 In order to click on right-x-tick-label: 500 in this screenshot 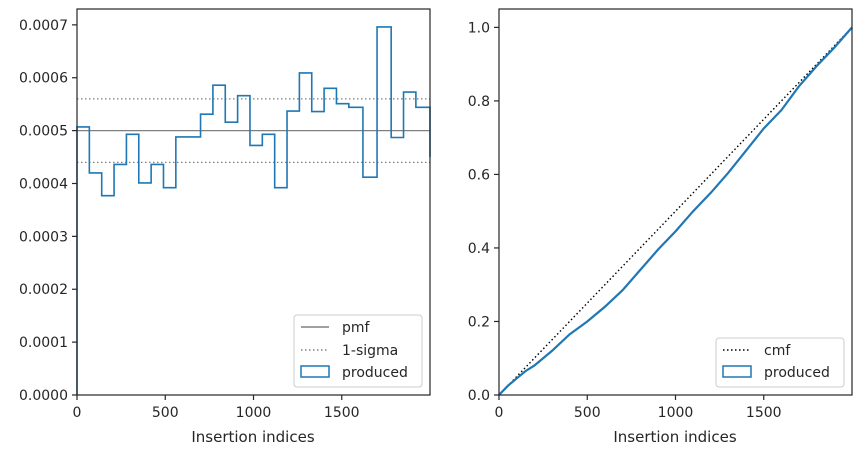, I will do `click(587, 413)`.